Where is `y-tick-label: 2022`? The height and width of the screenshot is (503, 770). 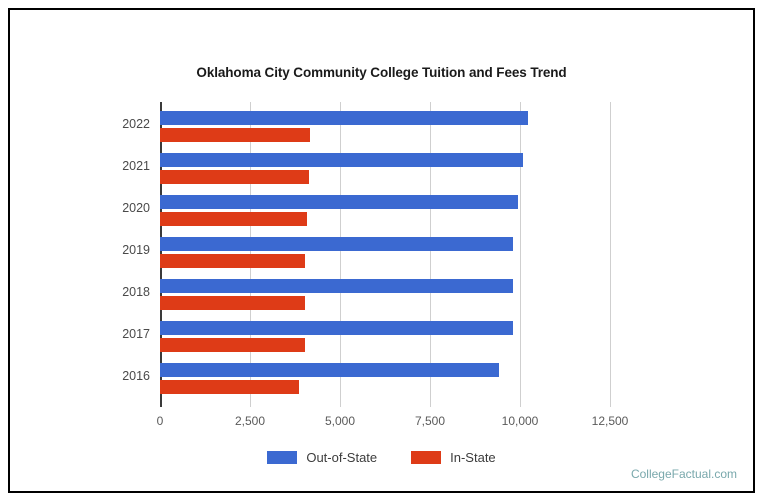 y-tick-label: 2022 is located at coordinates (136, 124).